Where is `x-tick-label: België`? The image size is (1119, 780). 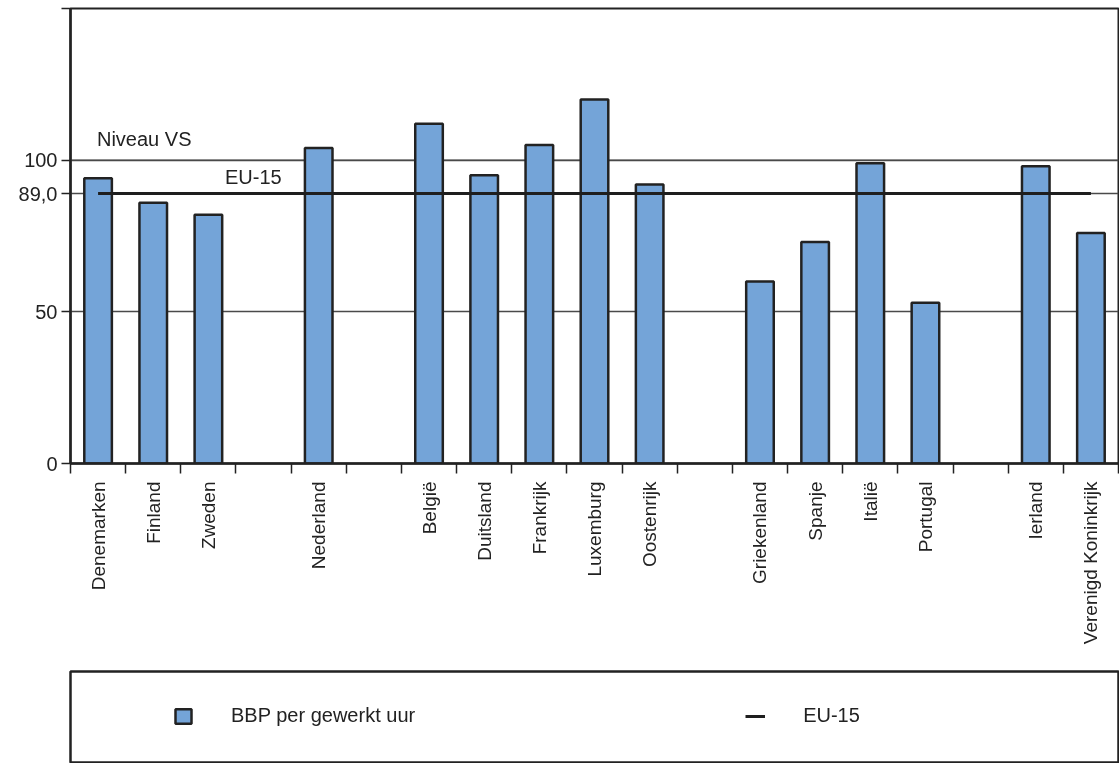
x-tick-label: België is located at coordinates (429, 508).